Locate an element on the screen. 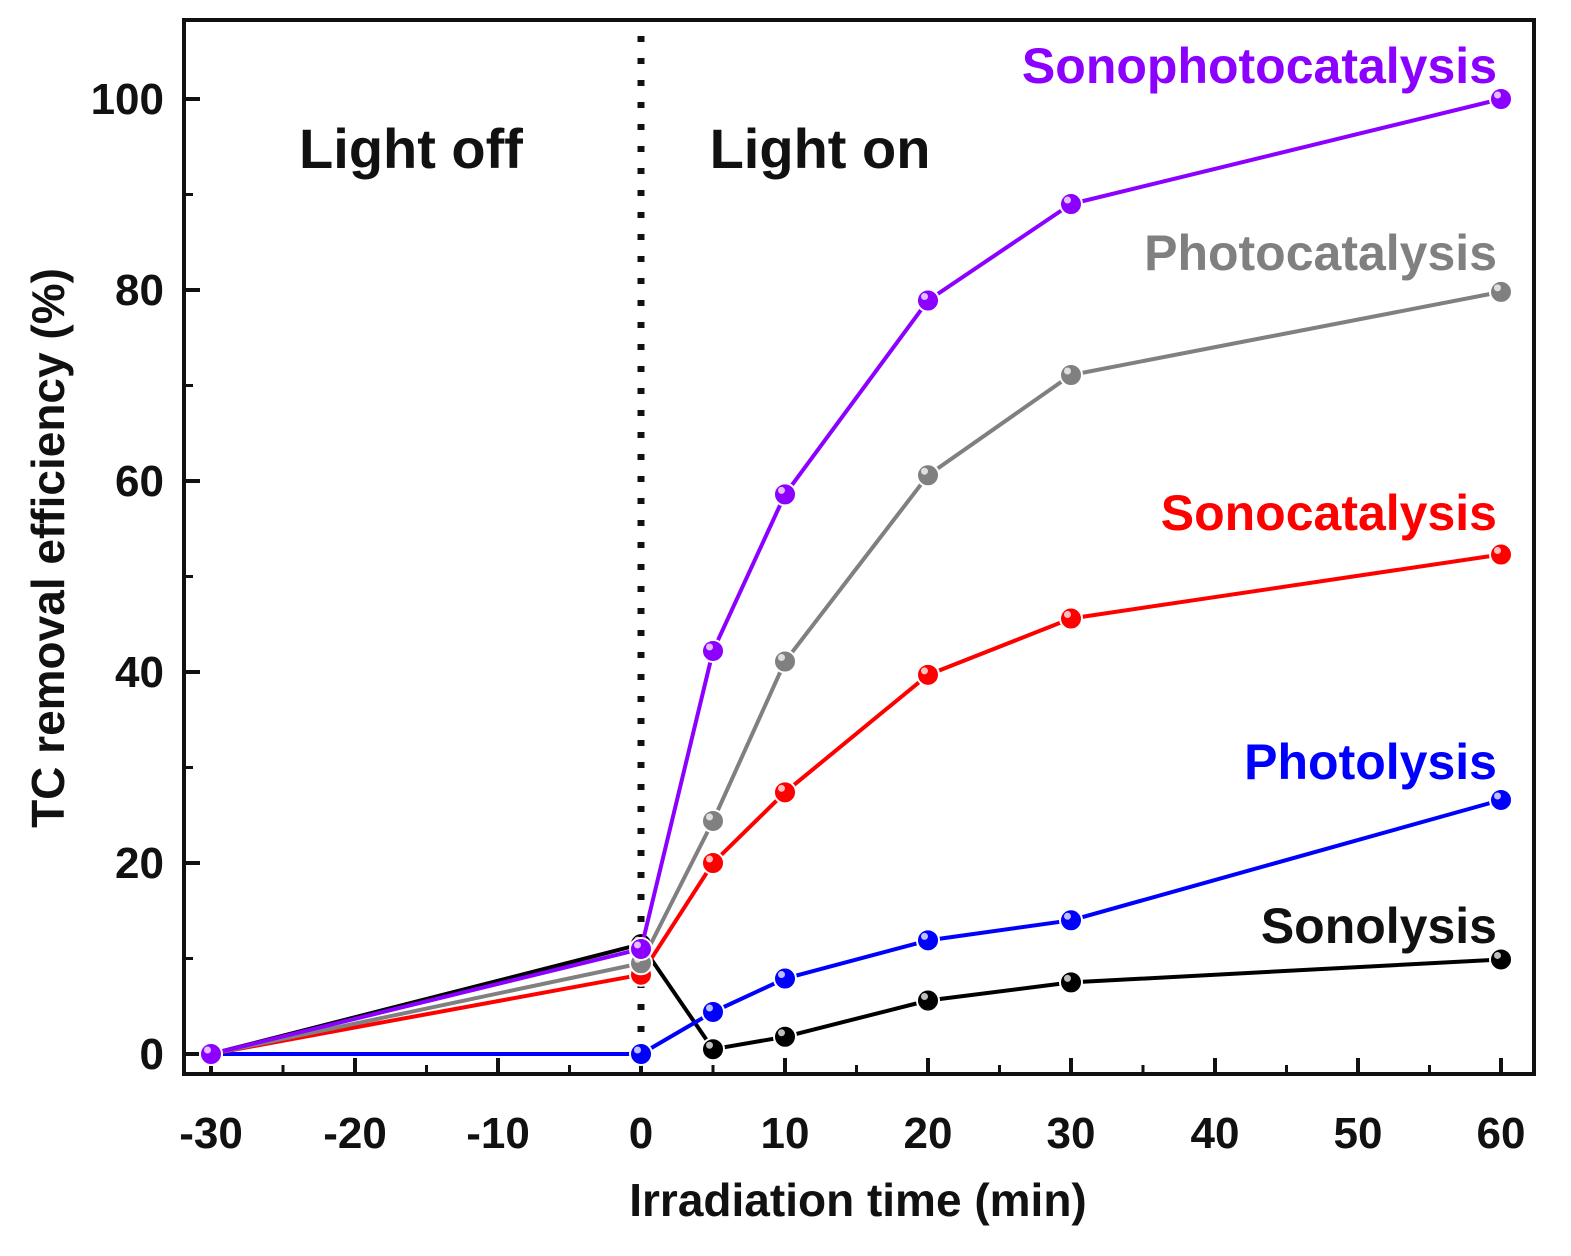 This screenshot has width=1571, height=1256. y-axis: 0 20 40 60 80 100 is located at coordinates (145, 577).